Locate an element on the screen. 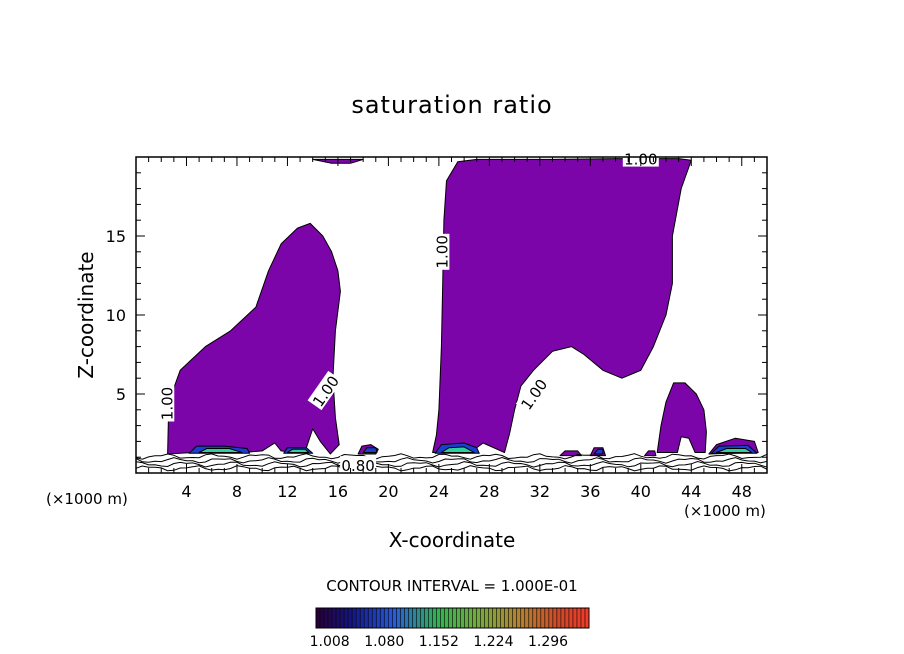  x-tick-label: 16 is located at coordinates (338, 491).